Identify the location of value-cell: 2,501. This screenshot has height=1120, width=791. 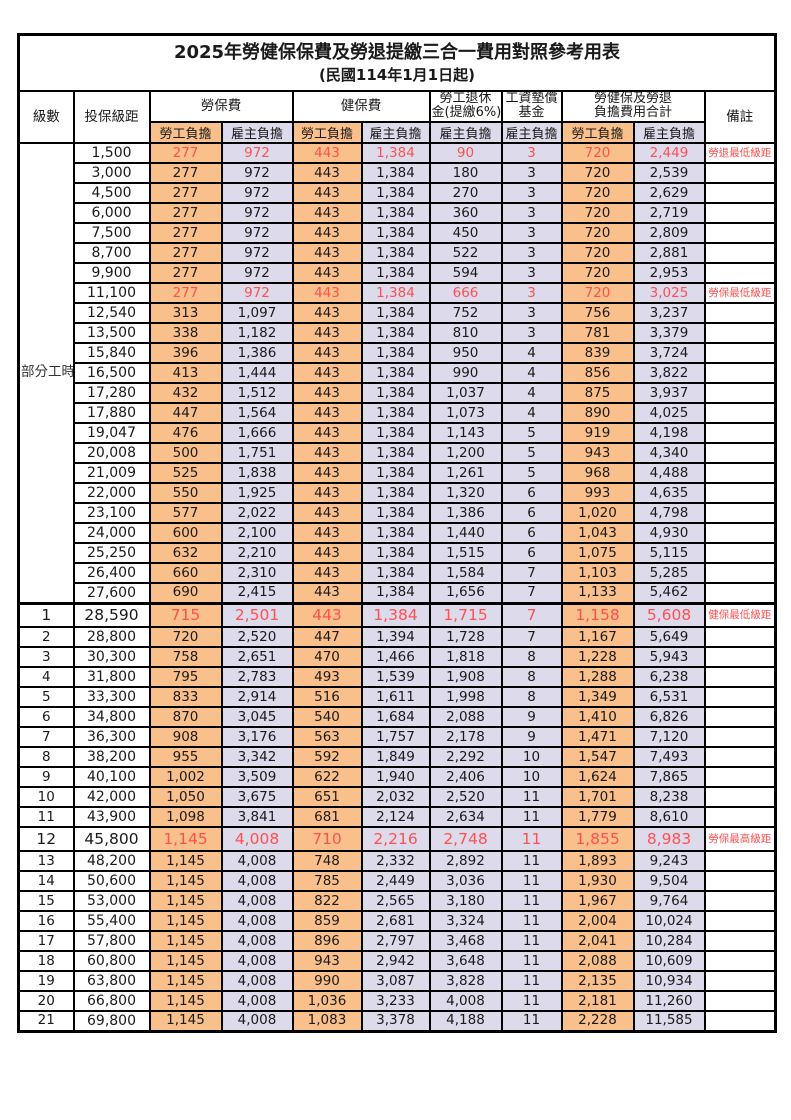
(257, 615).